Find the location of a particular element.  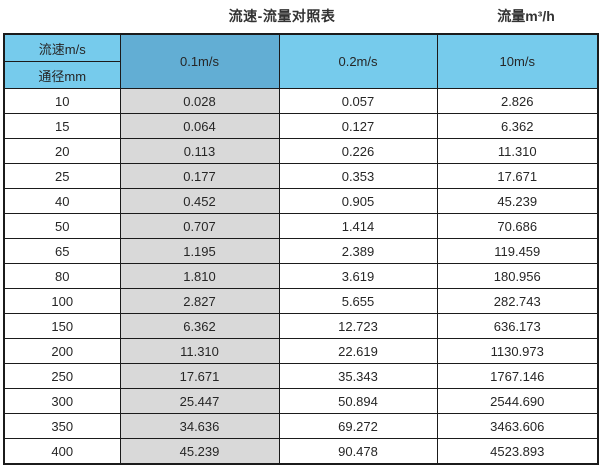

diameter-cell: 80 is located at coordinates (62, 276).